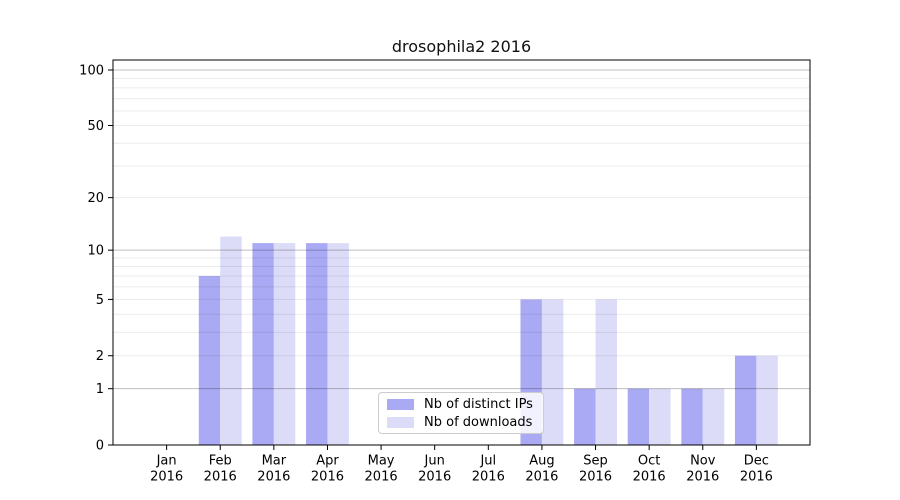 Image resolution: width=900 pixels, height=500 pixels. Describe the element at coordinates (381, 461) in the screenshot. I see `svg-text: May` at that location.